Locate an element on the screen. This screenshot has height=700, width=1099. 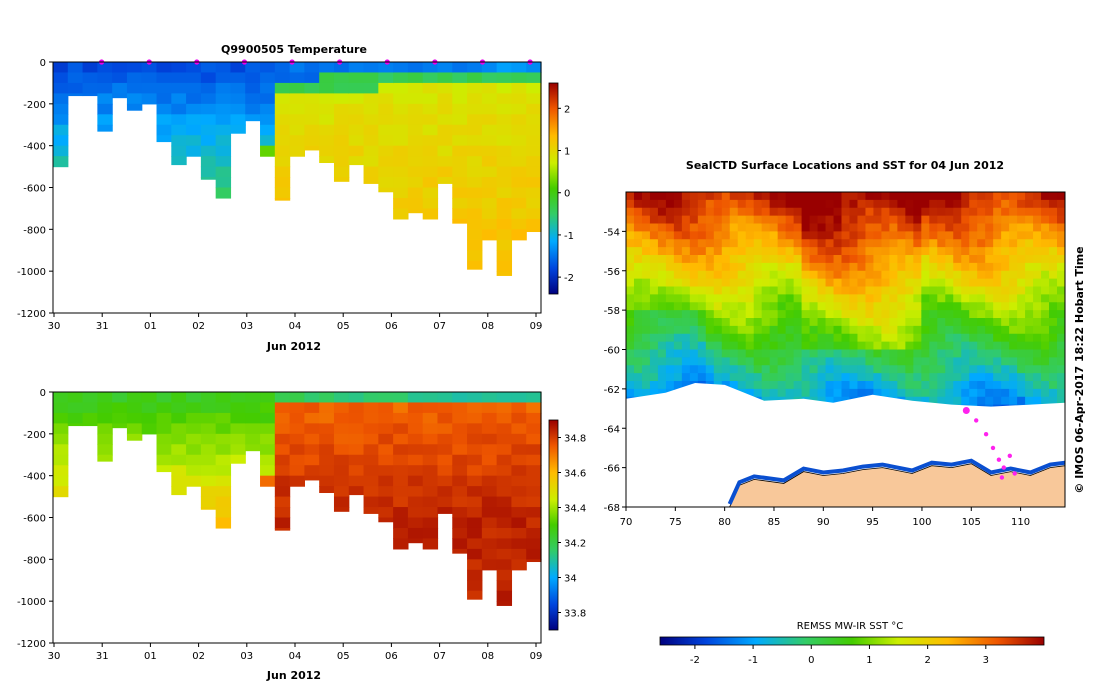
x-tick-label: 08 is located at coordinates (487, 656).